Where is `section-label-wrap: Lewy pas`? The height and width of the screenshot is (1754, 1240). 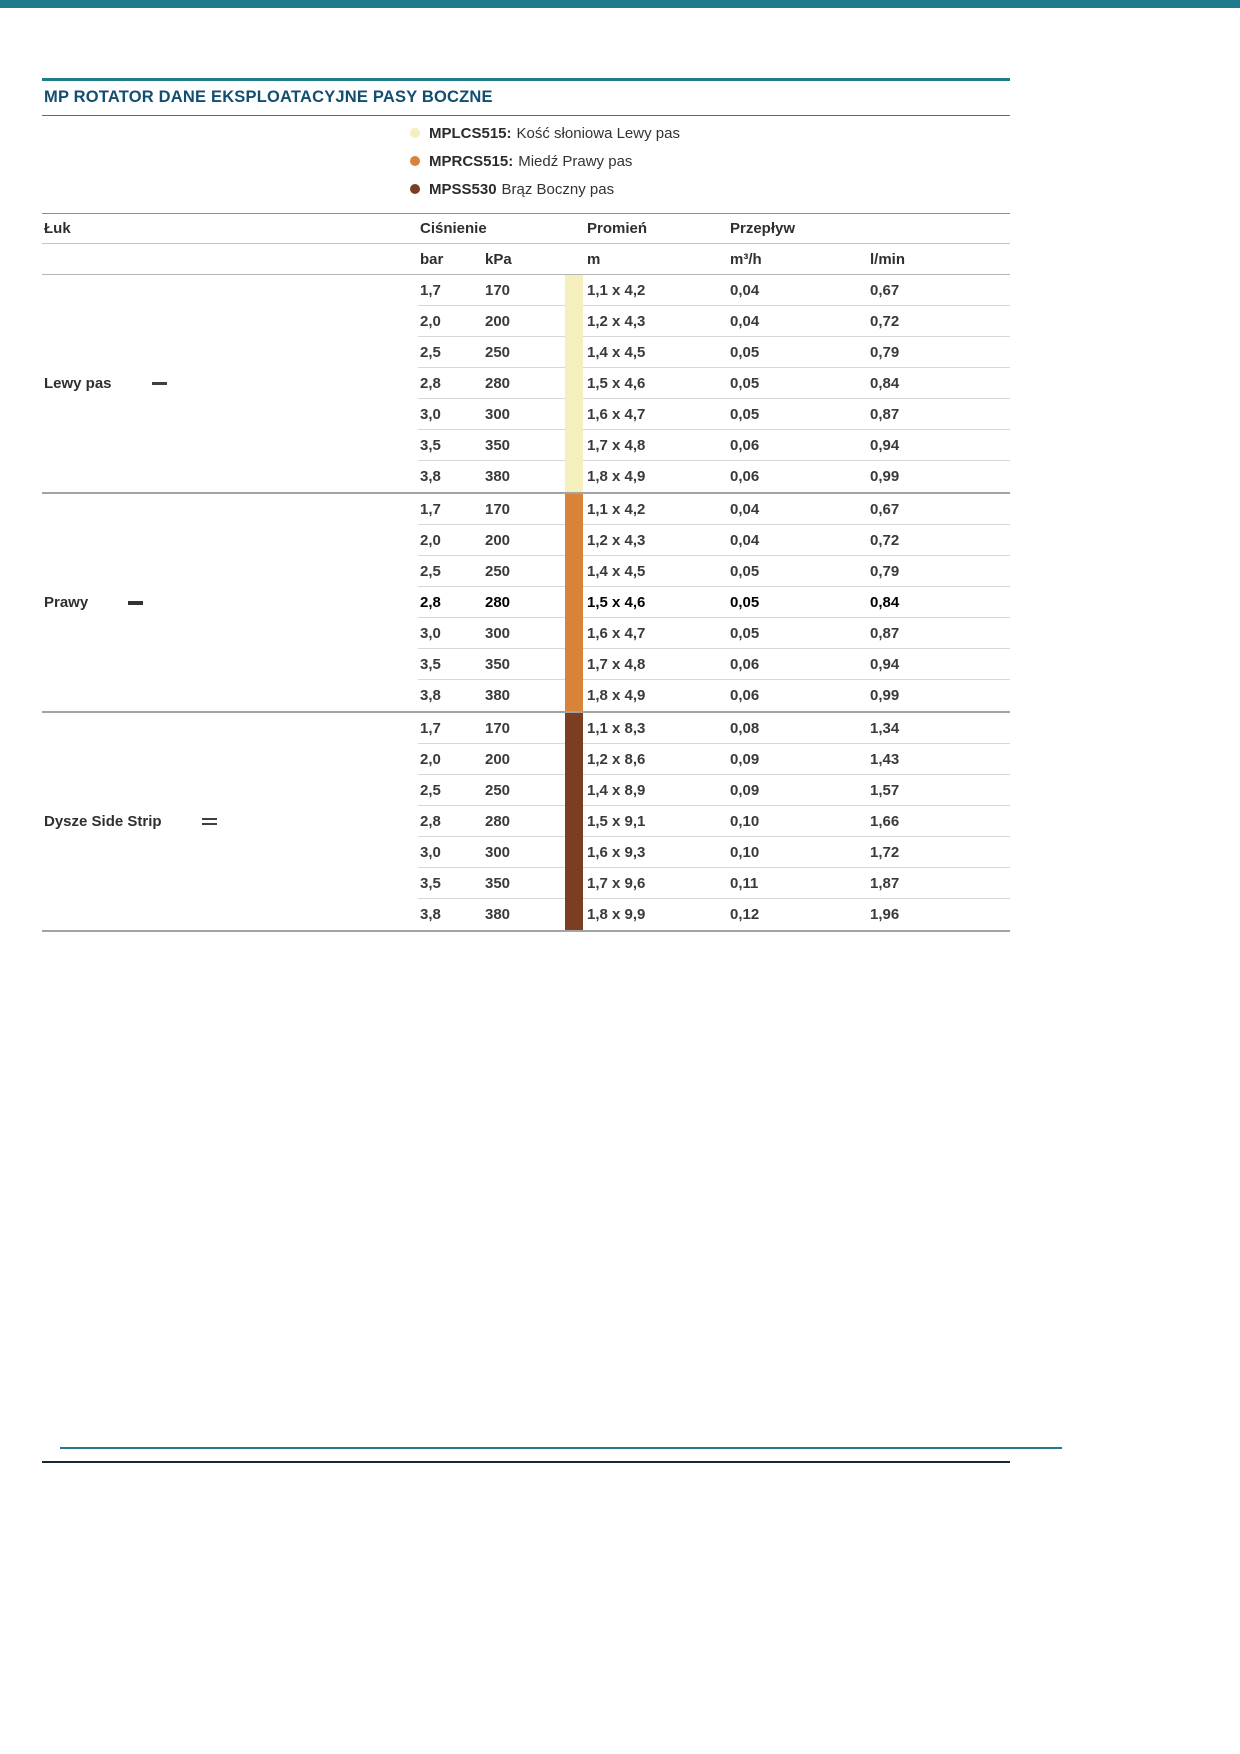 section-label-wrap: Lewy pas is located at coordinates (104, 383).